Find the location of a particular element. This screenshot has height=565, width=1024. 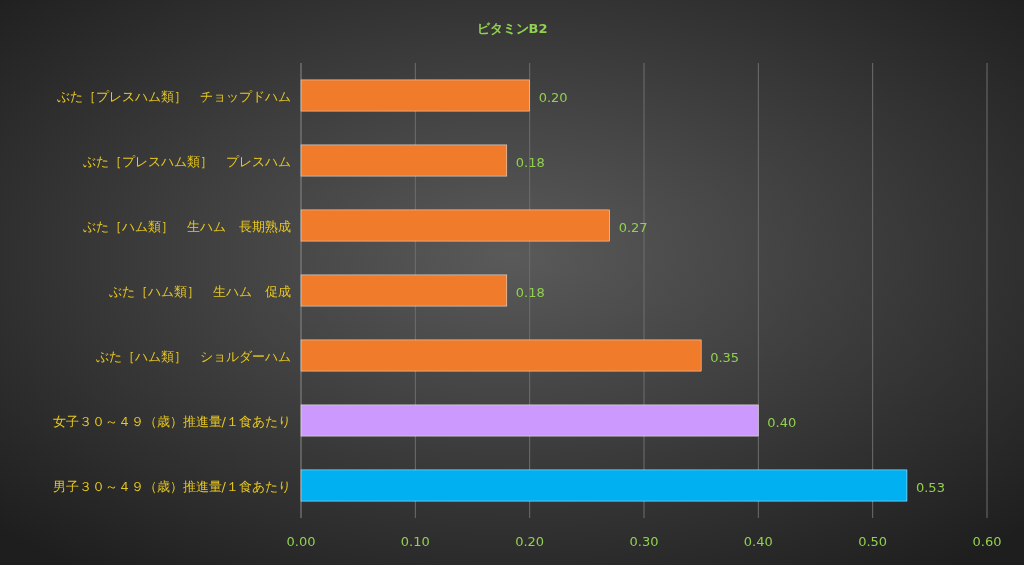

x-tick-label: 0.40 is located at coordinates (758, 541).